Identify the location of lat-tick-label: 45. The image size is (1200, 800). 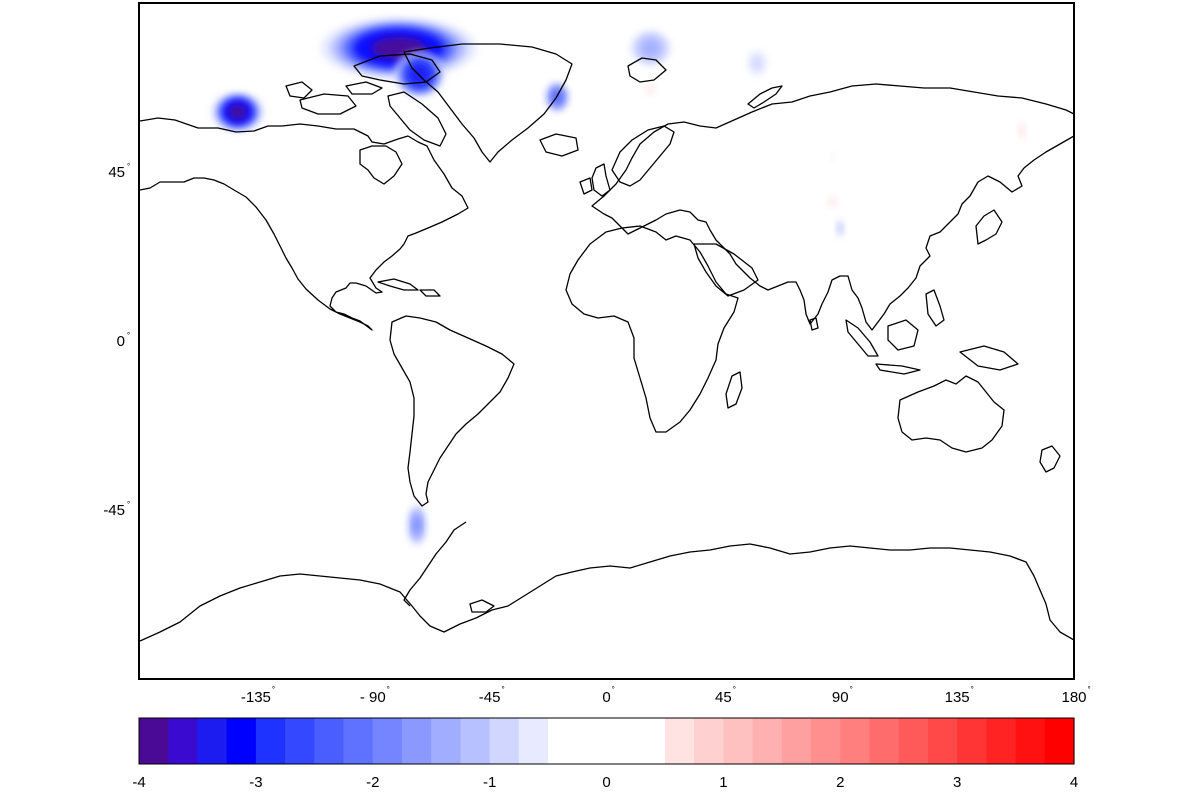
(116, 172).